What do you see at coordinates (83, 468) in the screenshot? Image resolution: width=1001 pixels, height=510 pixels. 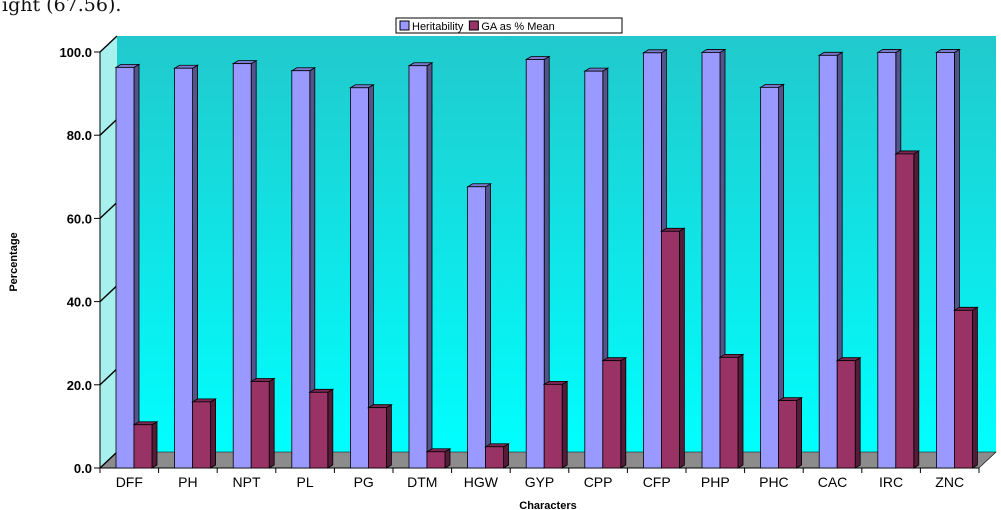 I see `y-tick-label: 0.0` at bounding box center [83, 468].